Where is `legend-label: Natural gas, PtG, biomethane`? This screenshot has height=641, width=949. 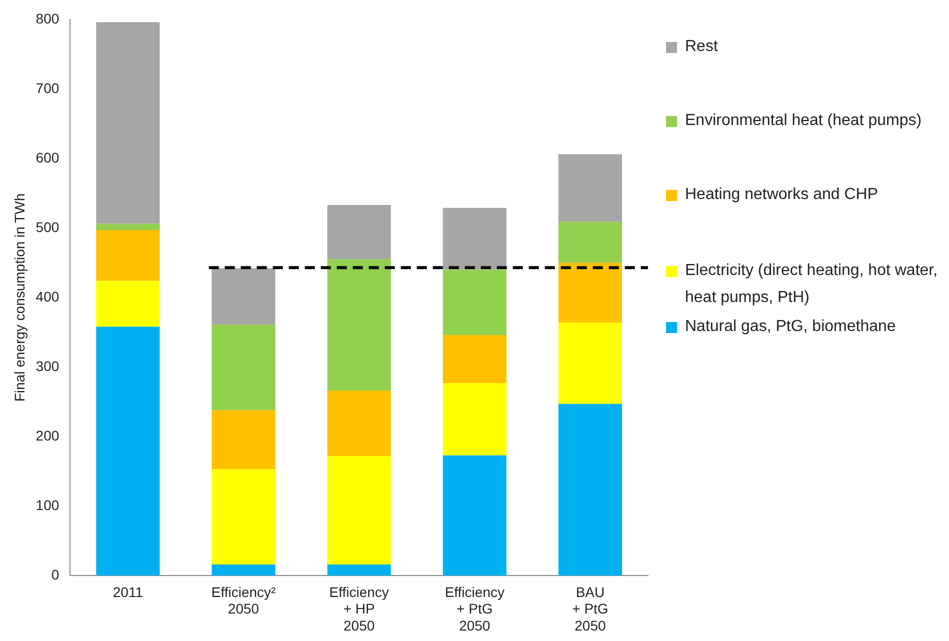
legend-label: Natural gas, PtG, biomethane is located at coordinates (790, 327).